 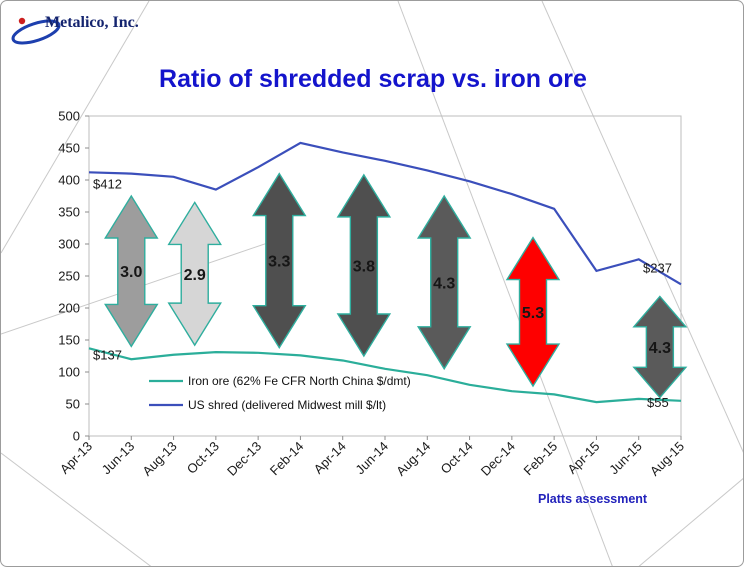 What do you see at coordinates (69, 372) in the screenshot?
I see `y-axis-label: 100` at bounding box center [69, 372].